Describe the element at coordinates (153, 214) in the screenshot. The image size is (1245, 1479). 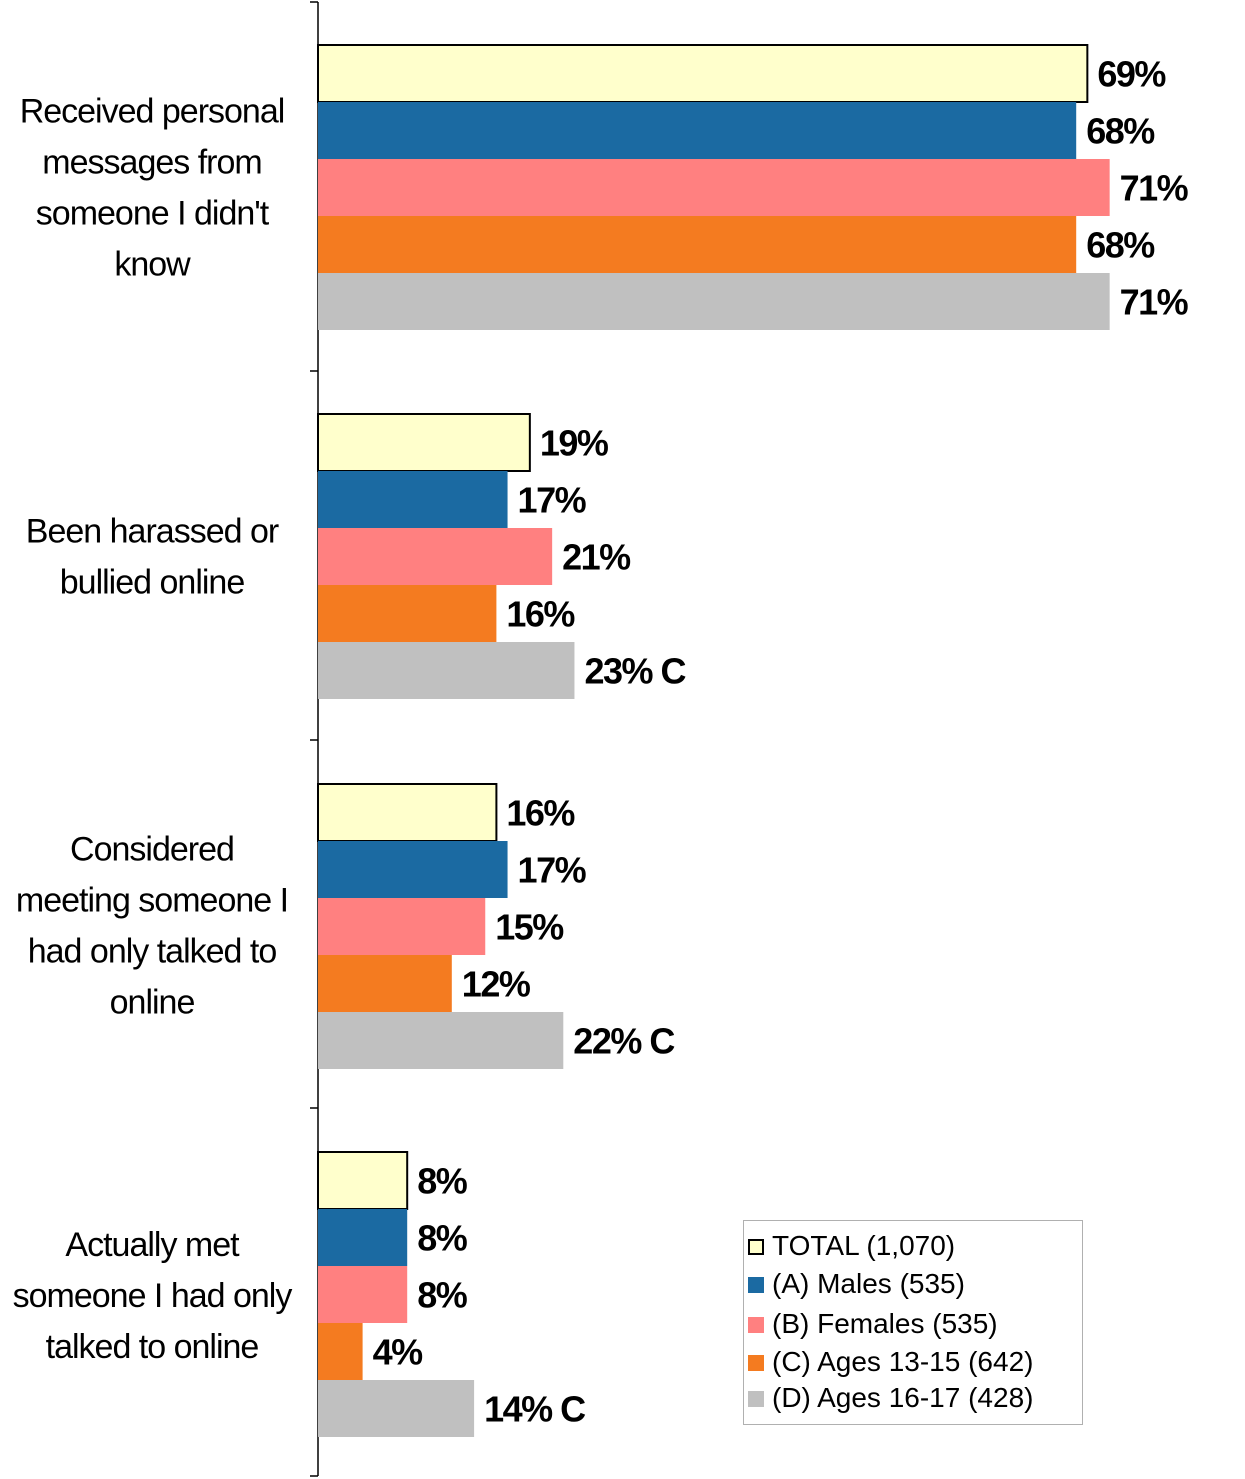
I see `category-label-line: someone I didn't` at that location.